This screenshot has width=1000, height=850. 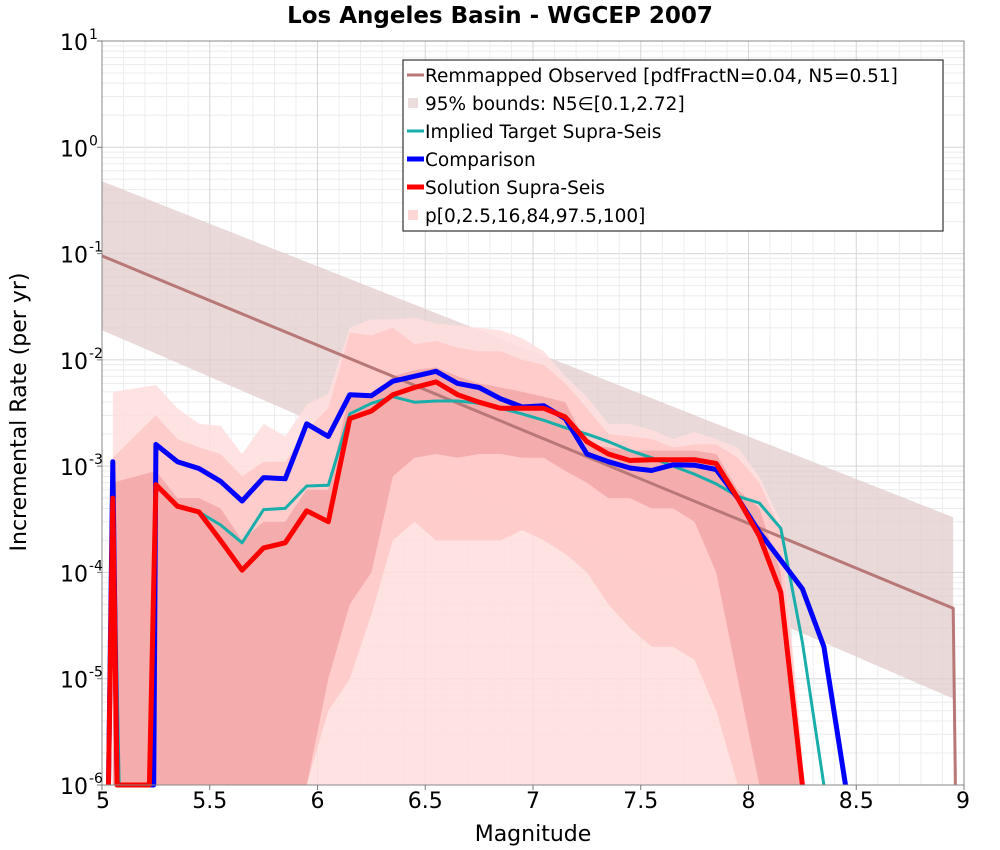 I want to click on y-axis-title: Incremental Rate (per yr), so click(x=19, y=412).